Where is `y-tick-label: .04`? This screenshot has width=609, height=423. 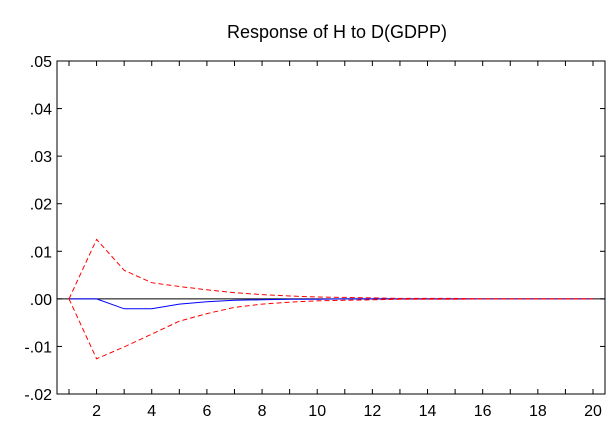 y-tick-label: .04 is located at coordinates (41, 110).